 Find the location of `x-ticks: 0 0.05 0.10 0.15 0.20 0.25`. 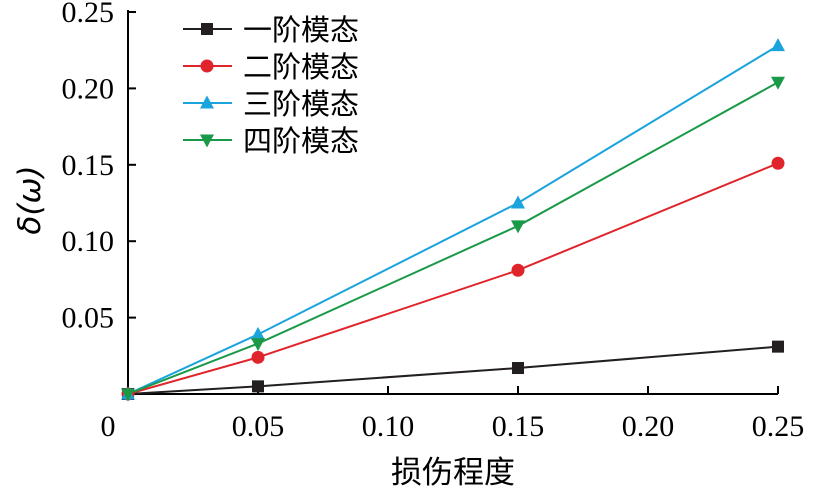

x-ticks: 0 0.05 0.10 0.15 0.20 0.25 is located at coordinates (453, 414).